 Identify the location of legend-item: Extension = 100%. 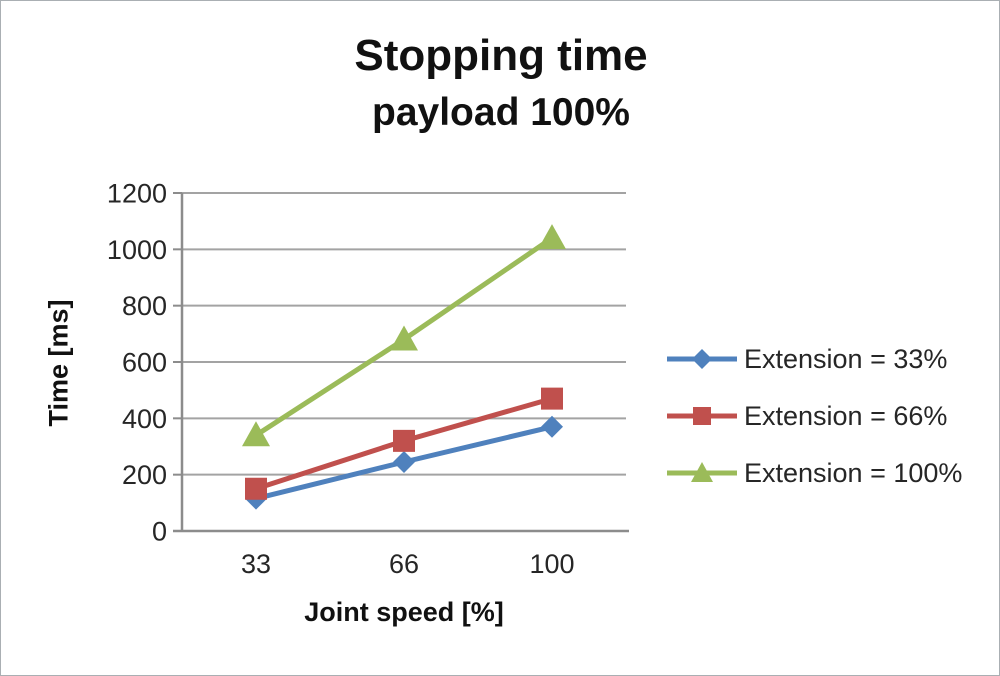
(813, 473).